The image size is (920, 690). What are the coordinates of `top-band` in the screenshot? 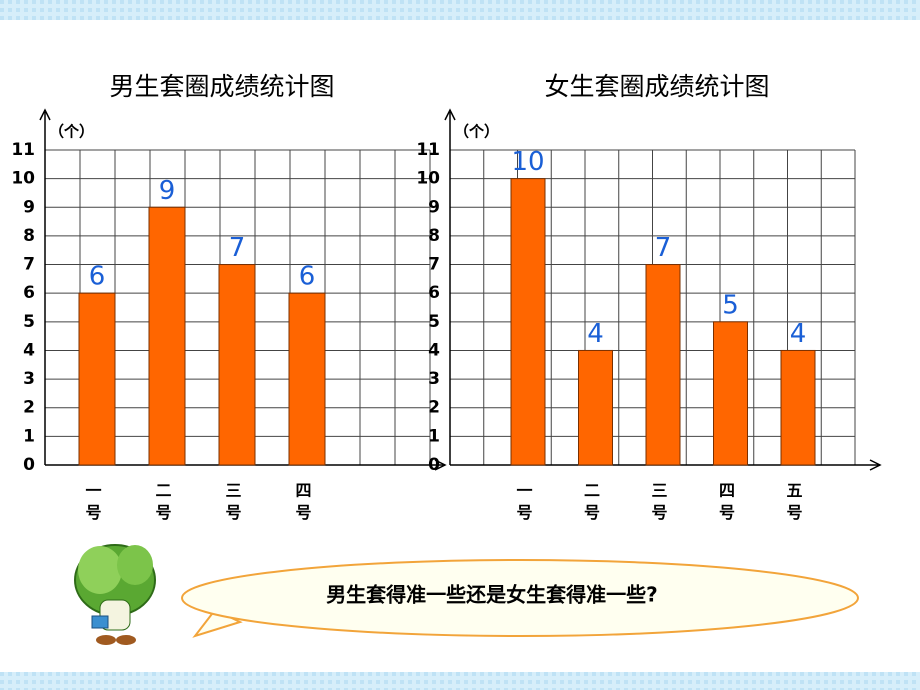 It's located at (460, 10).